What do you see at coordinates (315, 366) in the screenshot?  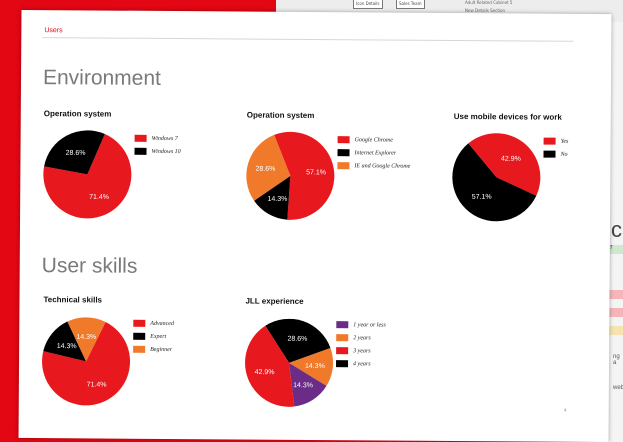 I see `pie-data-label-2-years: 14.3%` at bounding box center [315, 366].